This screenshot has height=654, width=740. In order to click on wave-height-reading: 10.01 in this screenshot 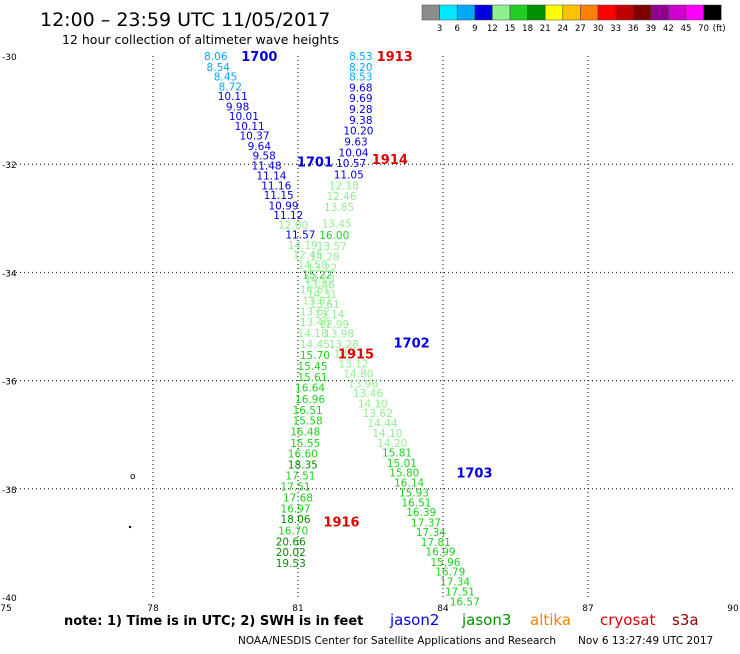, I will do `click(244, 117)`.